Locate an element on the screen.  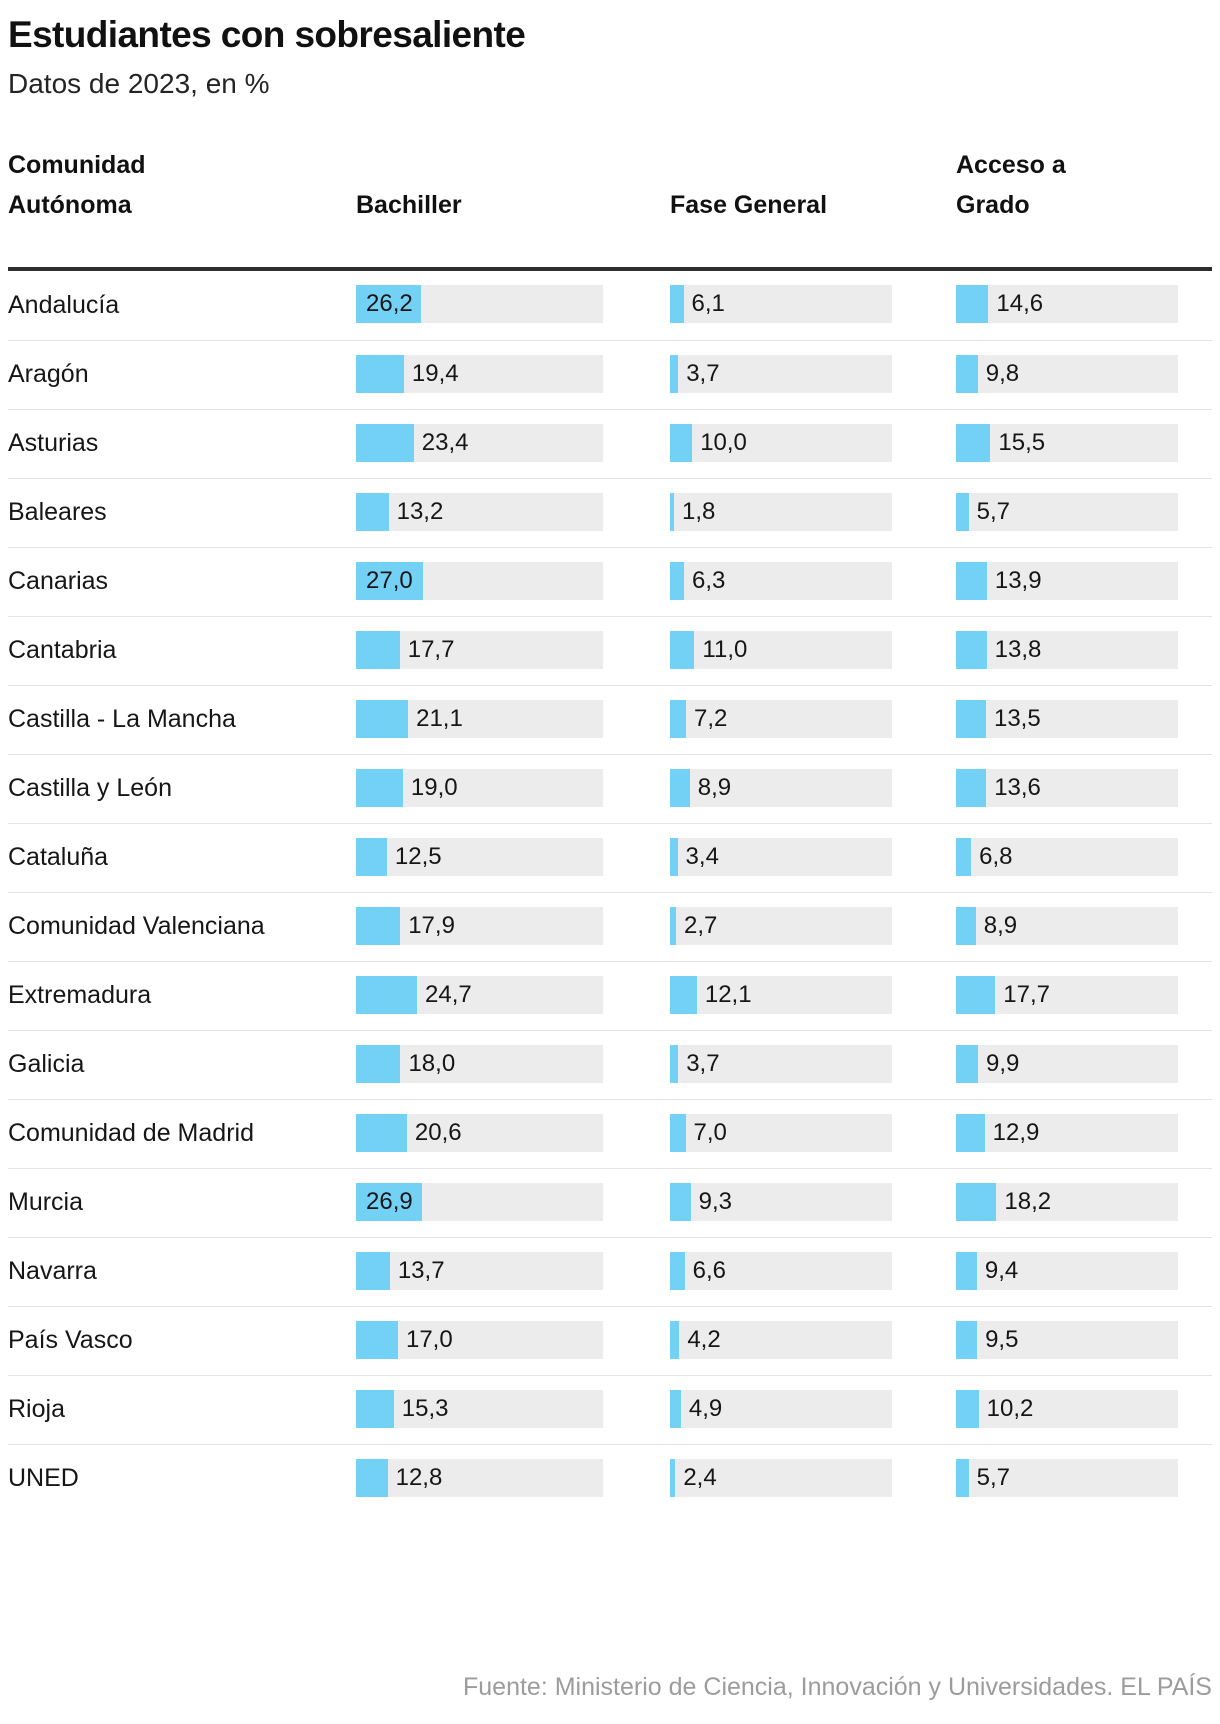
region-label: País Vasco is located at coordinates (70, 1340).